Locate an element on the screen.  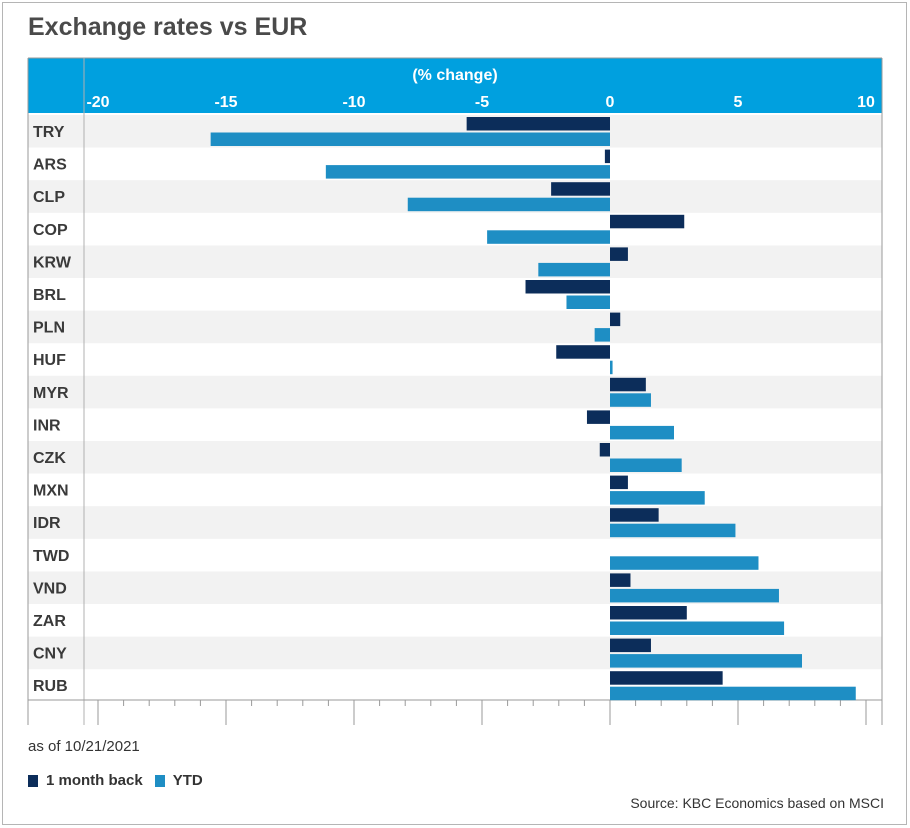
source-note: Source: KBC Economics based on MSCI is located at coordinates (757, 803).